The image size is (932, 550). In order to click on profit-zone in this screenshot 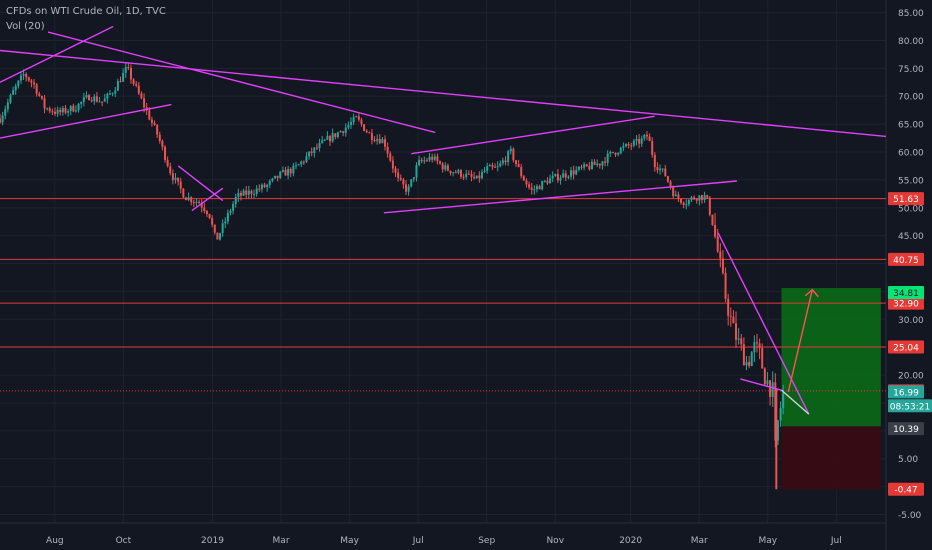, I will do `click(831, 357)`.